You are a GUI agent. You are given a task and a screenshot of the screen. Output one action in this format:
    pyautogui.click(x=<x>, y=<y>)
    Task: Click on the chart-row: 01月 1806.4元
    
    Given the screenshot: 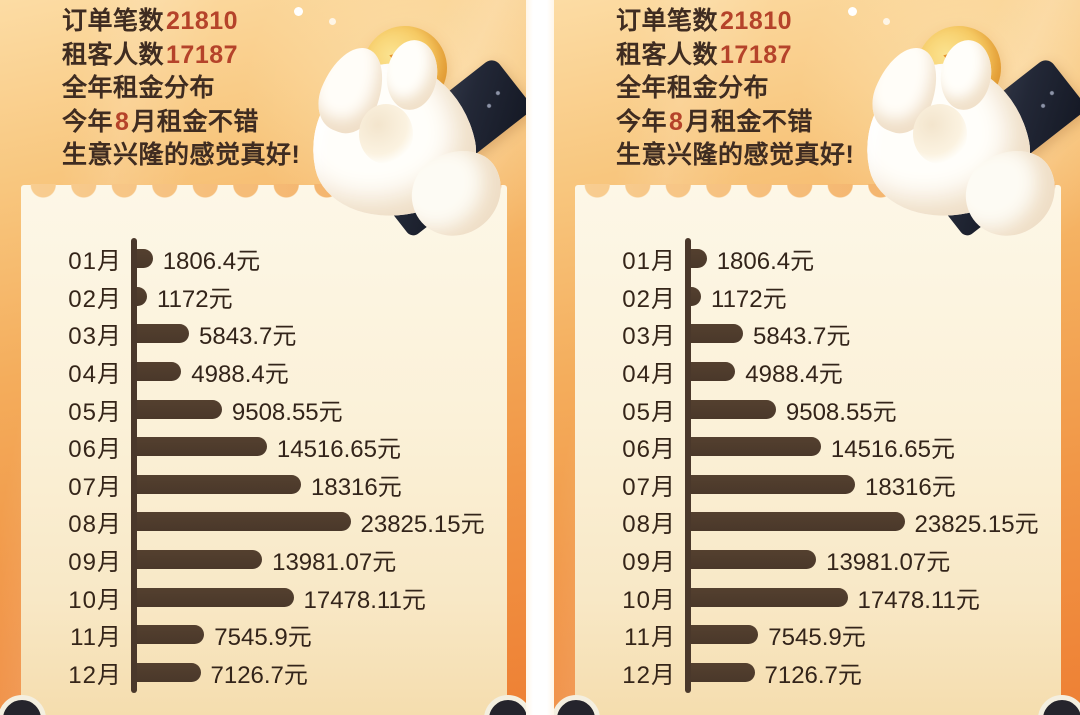 What is the action you would take?
    pyautogui.click(x=261, y=259)
    